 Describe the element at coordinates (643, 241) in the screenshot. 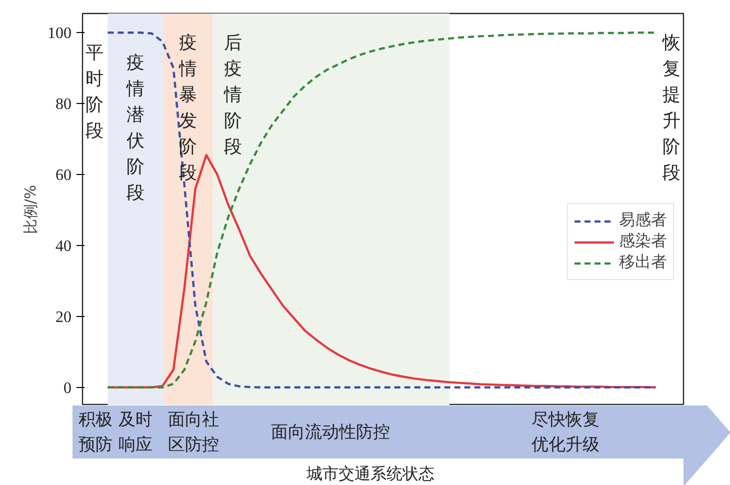

I see `legend-label: 感染者` at that location.